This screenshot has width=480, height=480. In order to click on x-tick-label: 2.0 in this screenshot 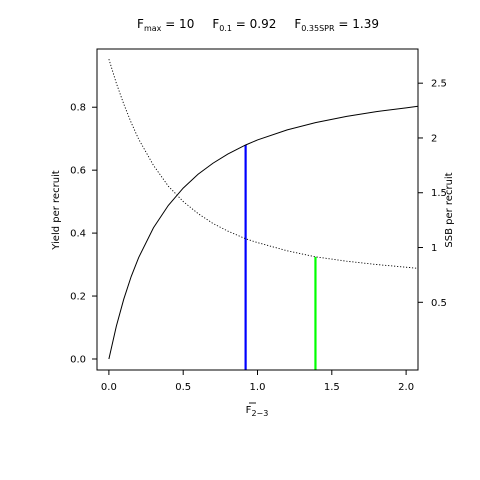, I will do `click(406, 387)`.